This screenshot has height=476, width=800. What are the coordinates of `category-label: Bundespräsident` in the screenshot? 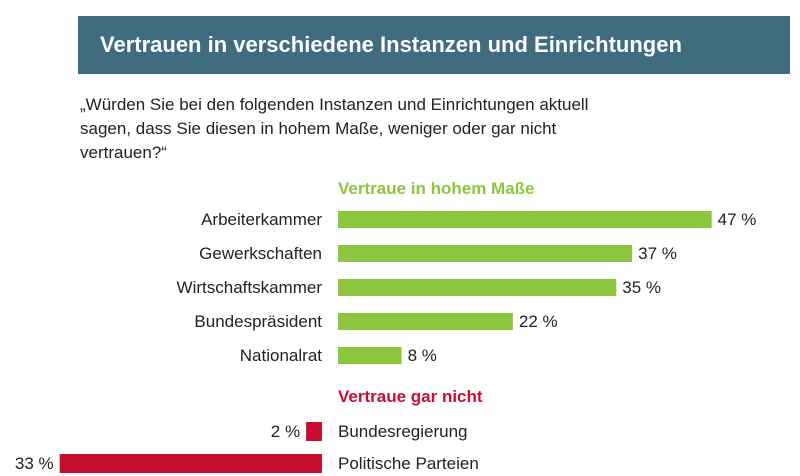 It's located at (258, 321).